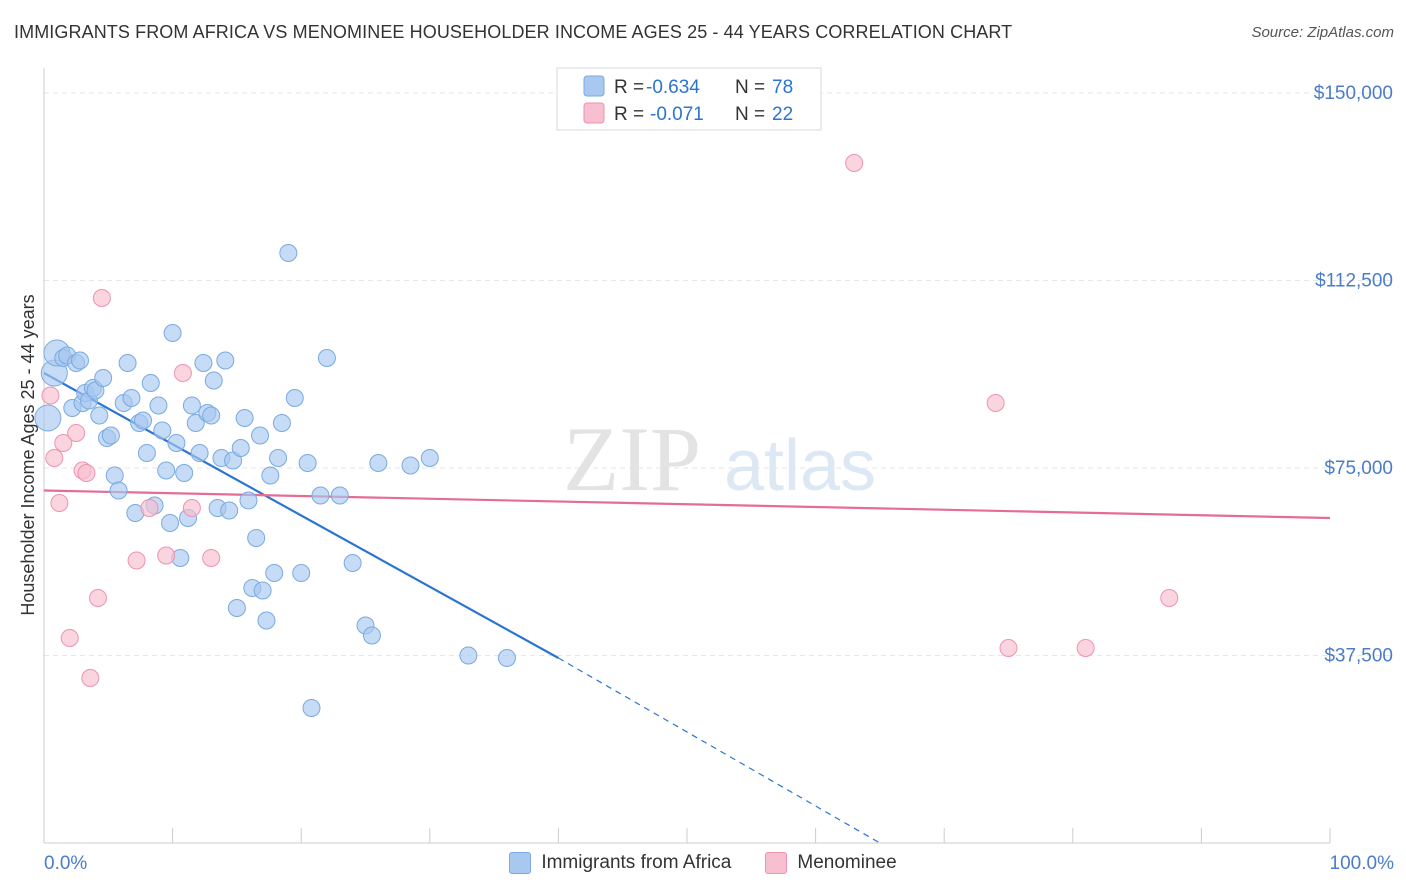 This screenshot has width=1406, height=892. What do you see at coordinates (1354, 281) in the screenshot?
I see `y-tick-label: $112,500` at bounding box center [1354, 281].